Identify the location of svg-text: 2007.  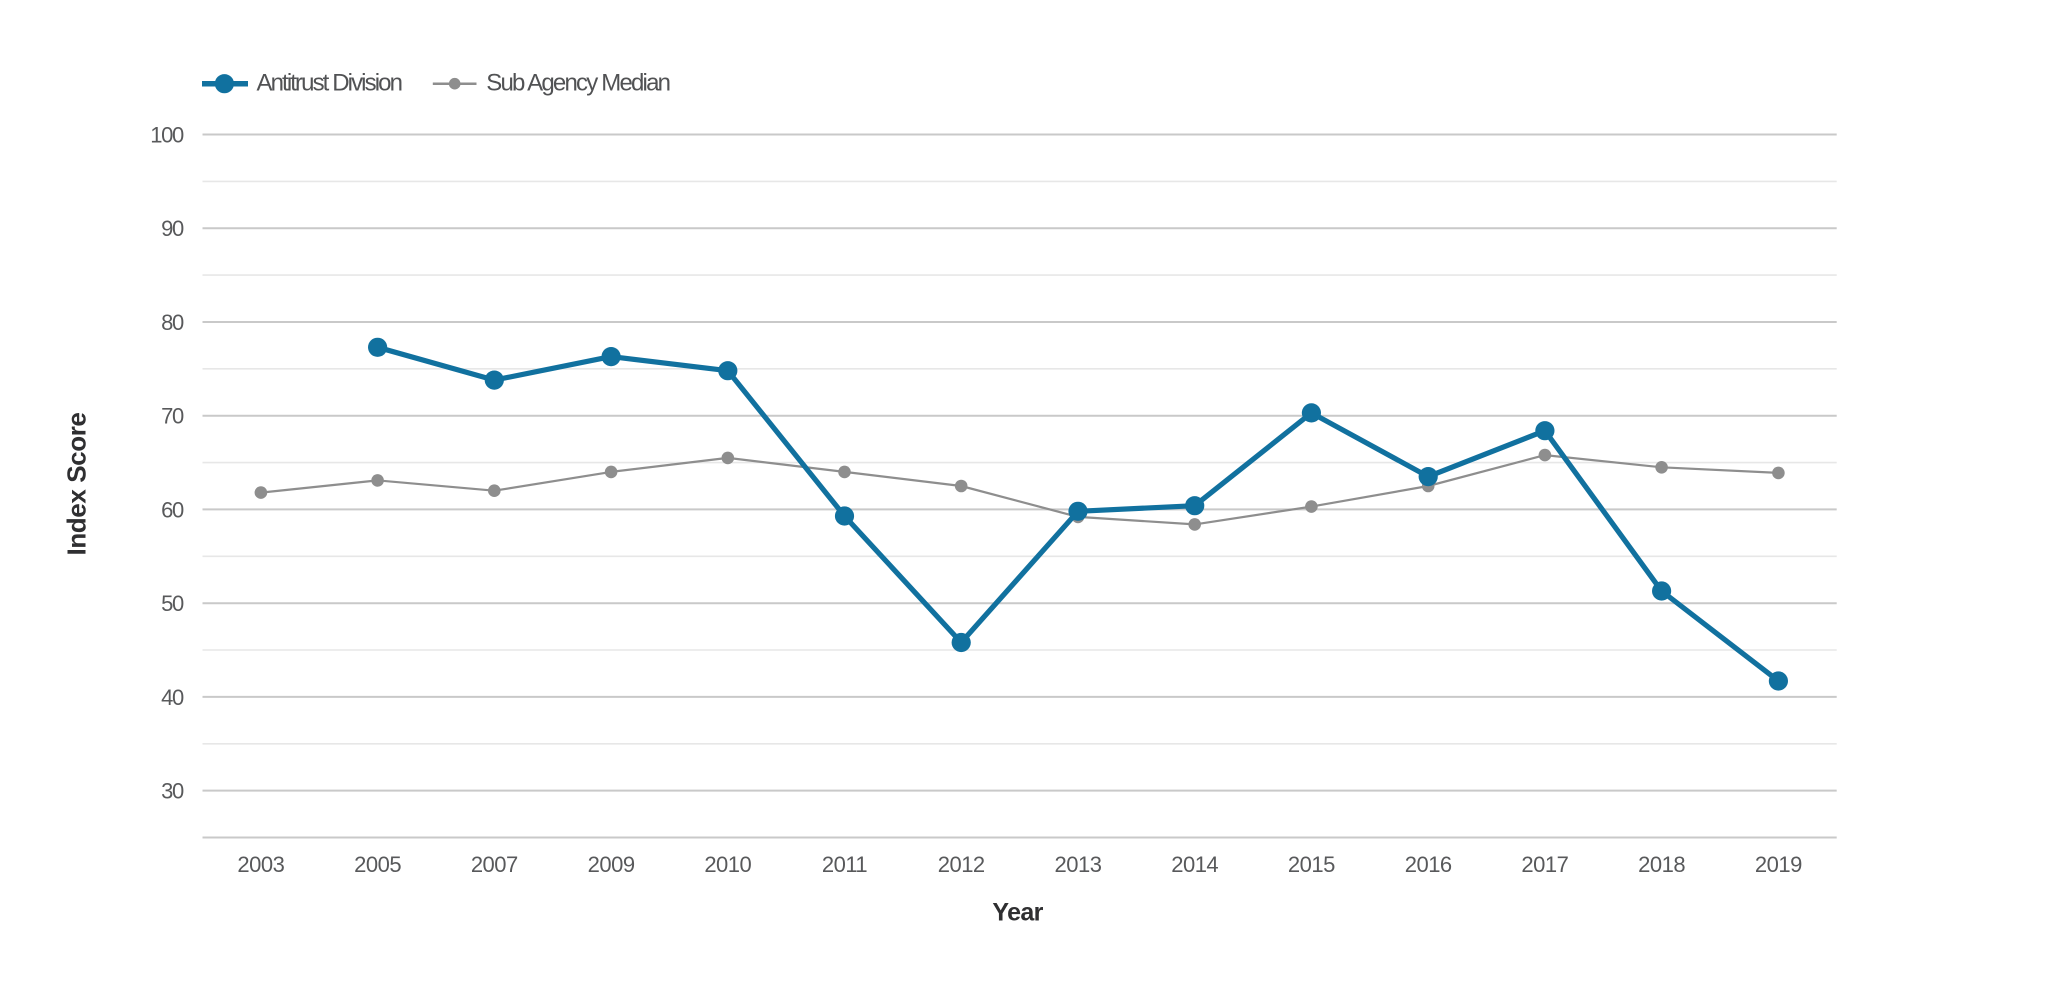
(494, 864).